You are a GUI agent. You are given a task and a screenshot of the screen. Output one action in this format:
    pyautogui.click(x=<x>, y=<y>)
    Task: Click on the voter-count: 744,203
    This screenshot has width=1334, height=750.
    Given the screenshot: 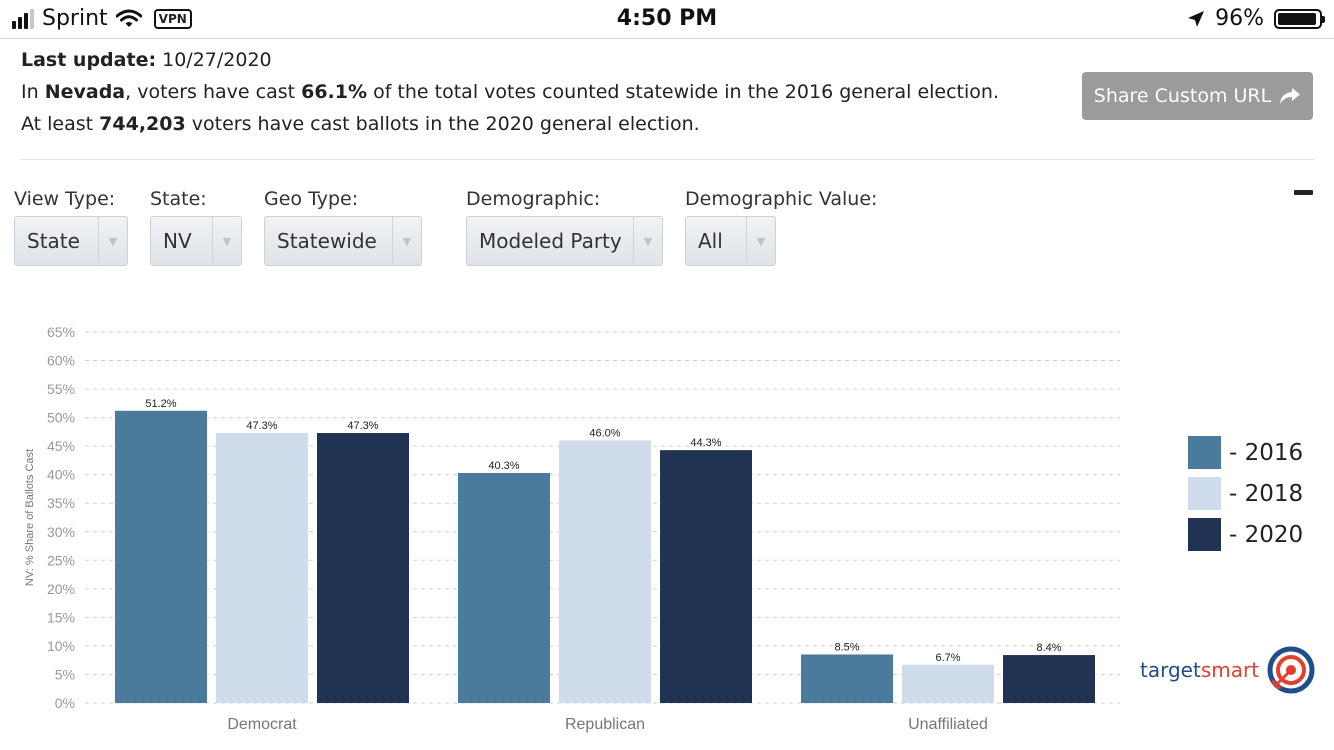 What is the action you would take?
    pyautogui.click(x=142, y=124)
    